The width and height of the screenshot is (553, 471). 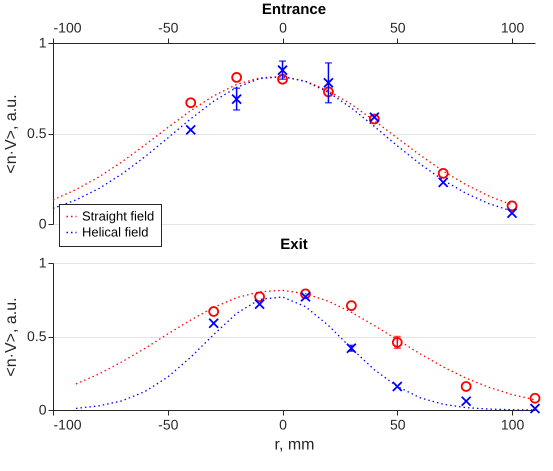 What do you see at coordinates (115, 232) in the screenshot?
I see `legend-label: Helical field` at bounding box center [115, 232].